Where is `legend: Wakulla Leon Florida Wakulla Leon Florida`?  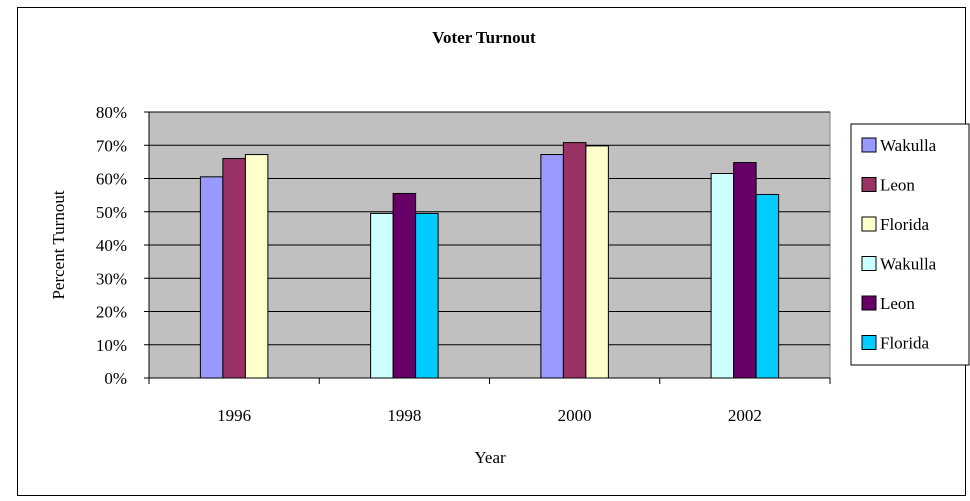 legend: Wakulla Leon Florida Wakulla Leon Florida is located at coordinates (910, 244).